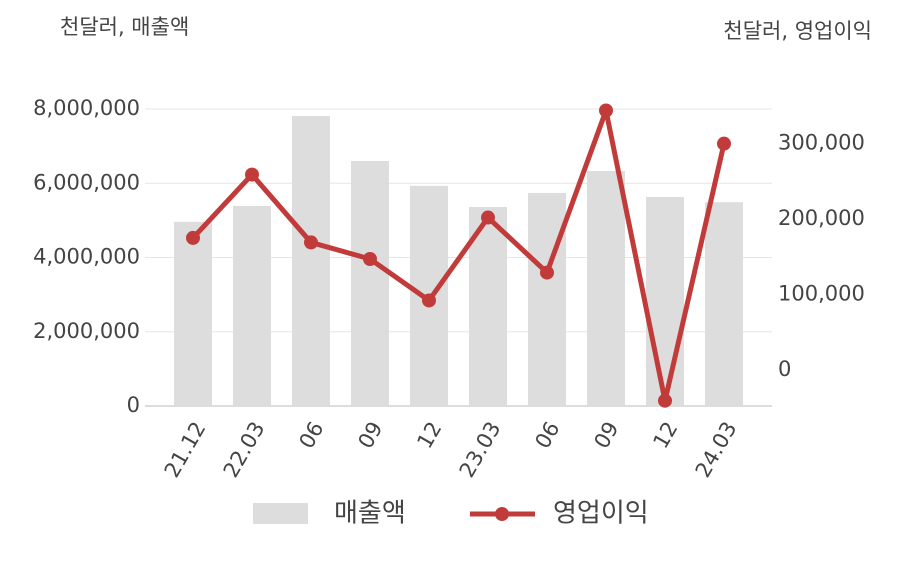  What do you see at coordinates (716, 450) in the screenshot?
I see `x-tick-label: 24.03` at bounding box center [716, 450].